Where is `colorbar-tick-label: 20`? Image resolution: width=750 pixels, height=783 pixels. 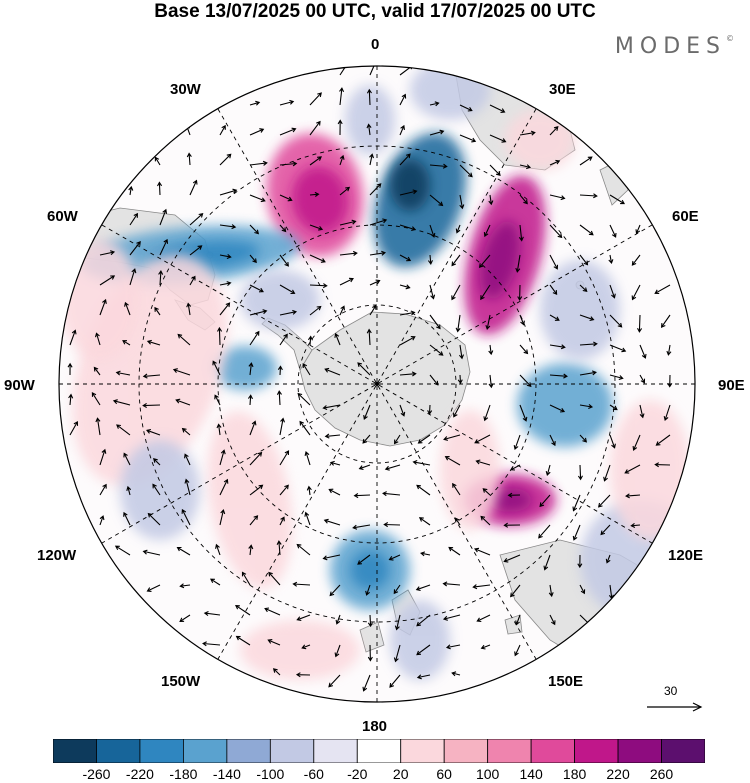 colorbar-tick-label: 20 is located at coordinates (400, 774).